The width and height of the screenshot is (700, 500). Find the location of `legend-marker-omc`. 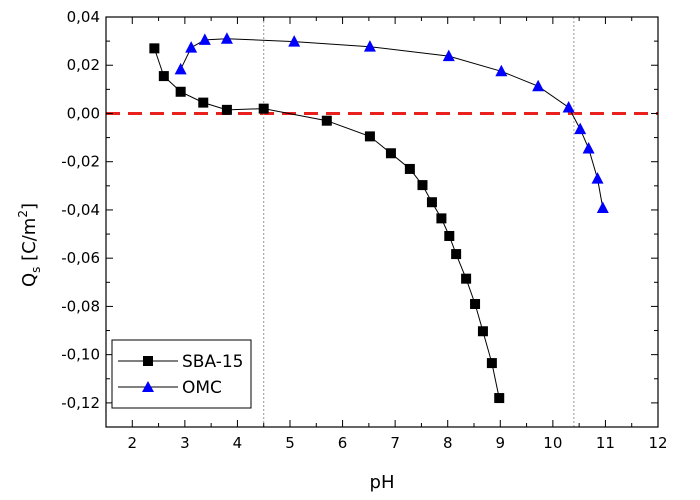

legend-marker-omc is located at coordinates (148, 386).